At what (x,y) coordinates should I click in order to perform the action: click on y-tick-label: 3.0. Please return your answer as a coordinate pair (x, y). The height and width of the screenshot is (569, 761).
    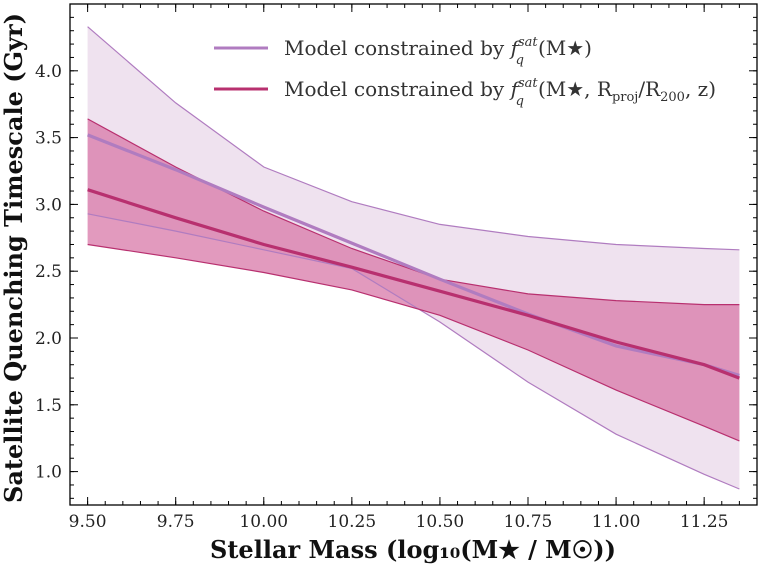
    Looking at the image, I should click on (48, 205).